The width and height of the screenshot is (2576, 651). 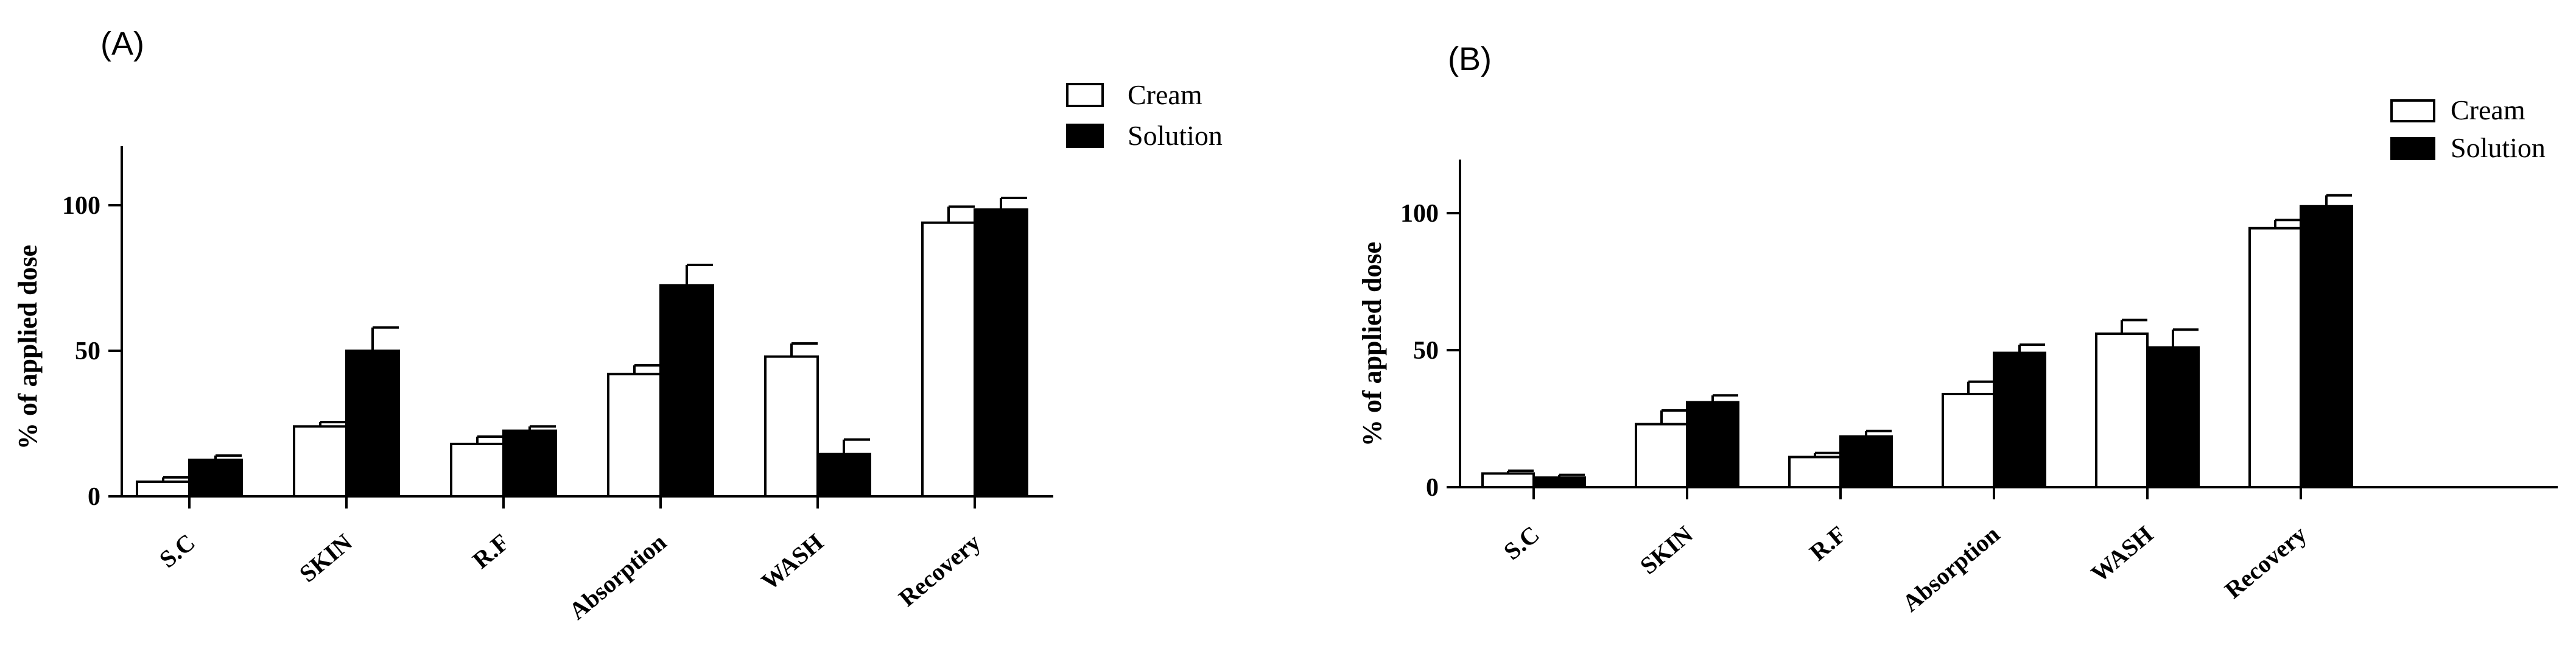 What do you see at coordinates (1470, 59) in the screenshot?
I see `panel-label: (B)` at bounding box center [1470, 59].